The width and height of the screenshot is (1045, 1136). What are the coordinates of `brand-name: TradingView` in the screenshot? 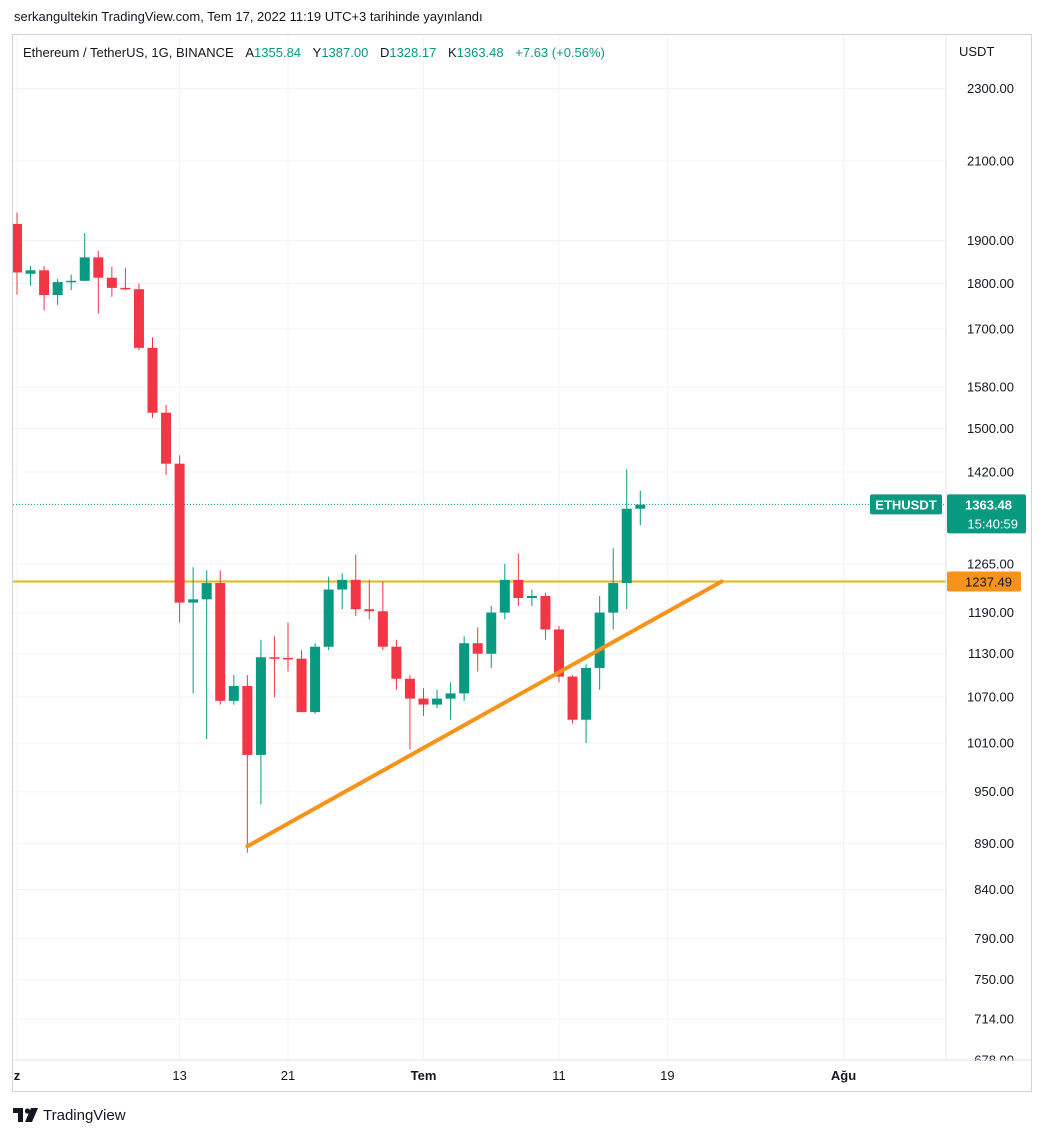 It's located at (84, 1115).